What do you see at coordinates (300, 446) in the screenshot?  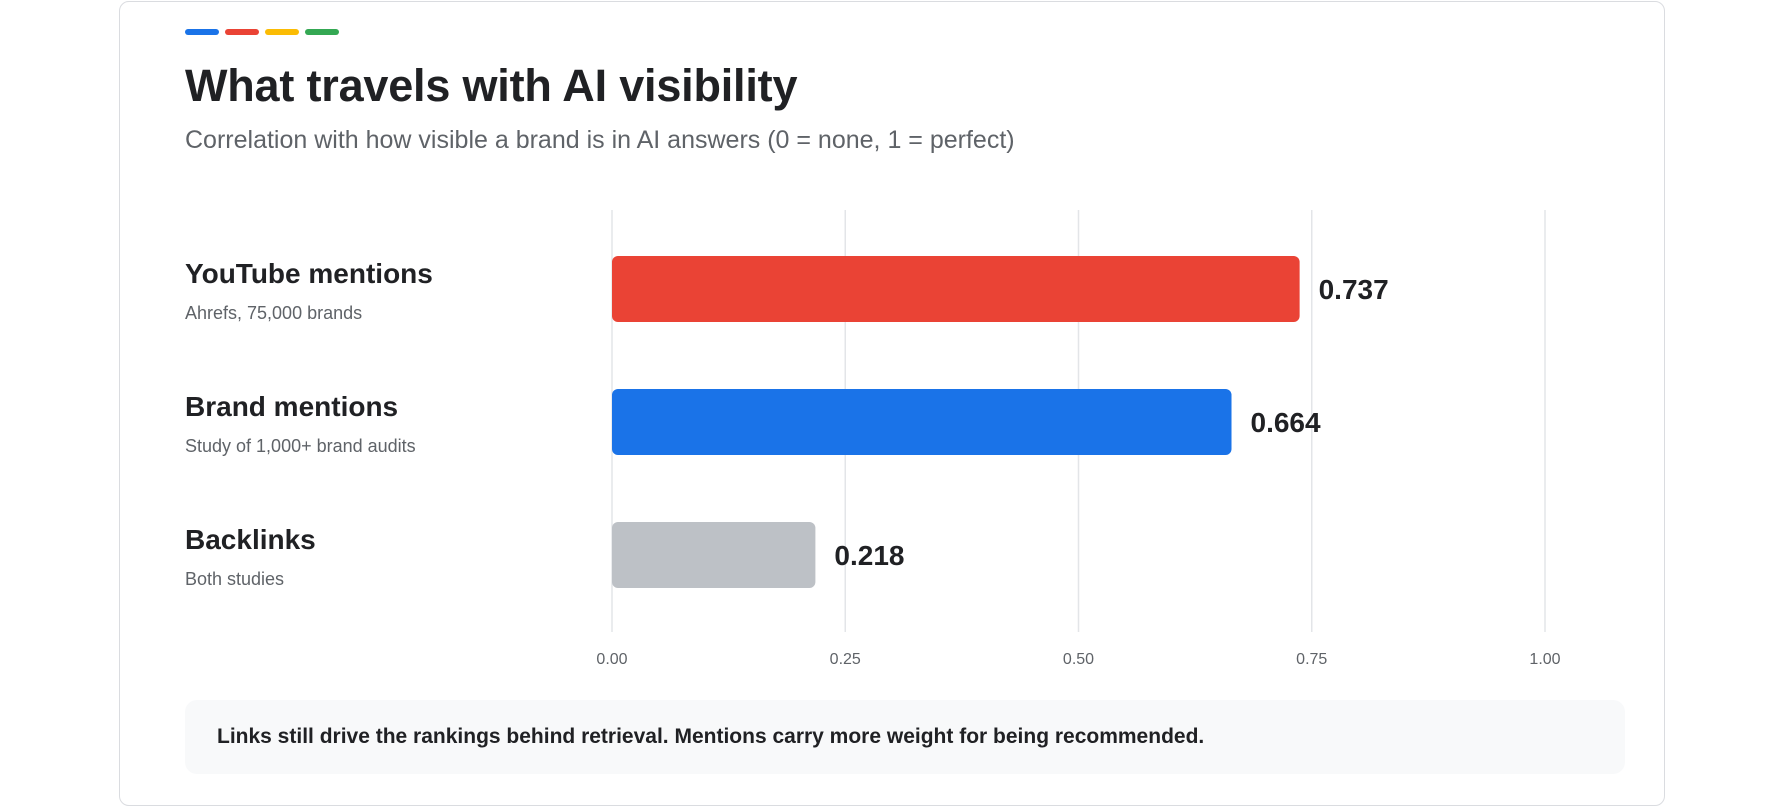 I see `category-source-brand: Study of 1,000+ brand audits` at bounding box center [300, 446].